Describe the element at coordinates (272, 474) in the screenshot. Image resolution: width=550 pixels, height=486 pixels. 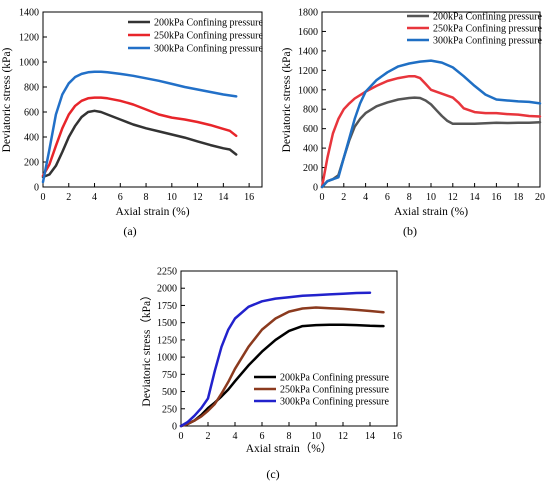
I see `panel-label: (c)` at that location.